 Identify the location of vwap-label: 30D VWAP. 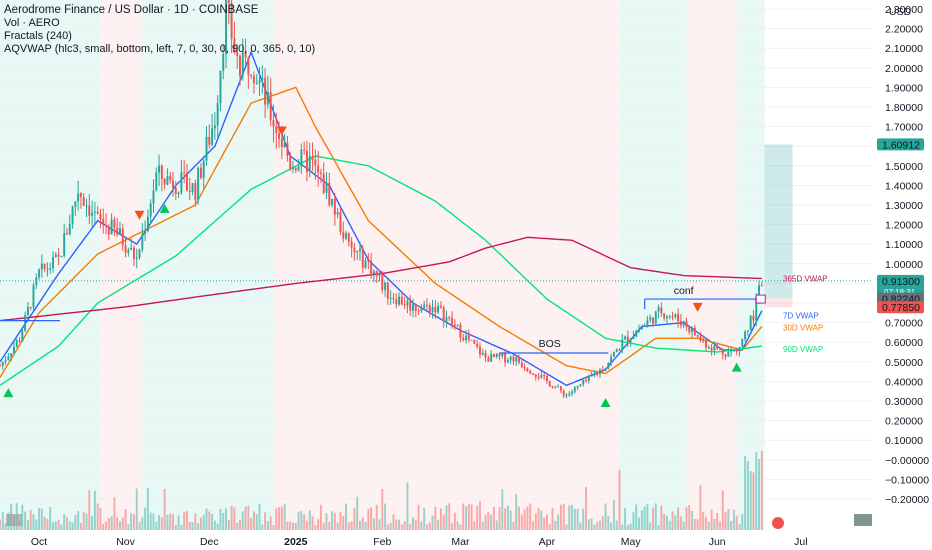
(803, 328).